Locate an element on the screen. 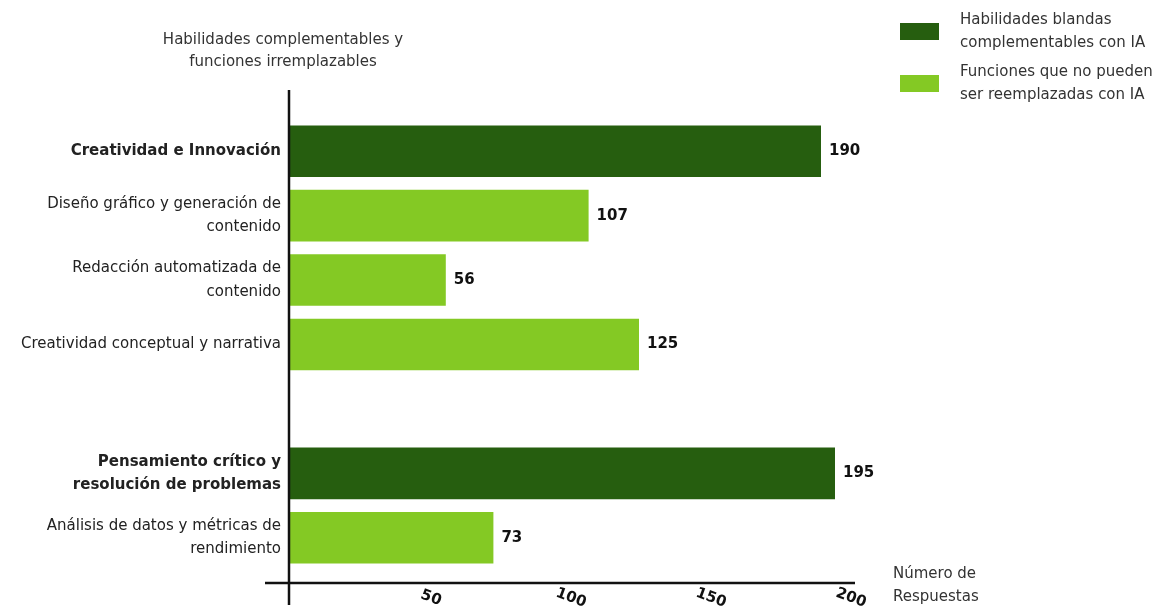 The width and height of the screenshot is (1174, 611). data-label: 125 is located at coordinates (663, 343).